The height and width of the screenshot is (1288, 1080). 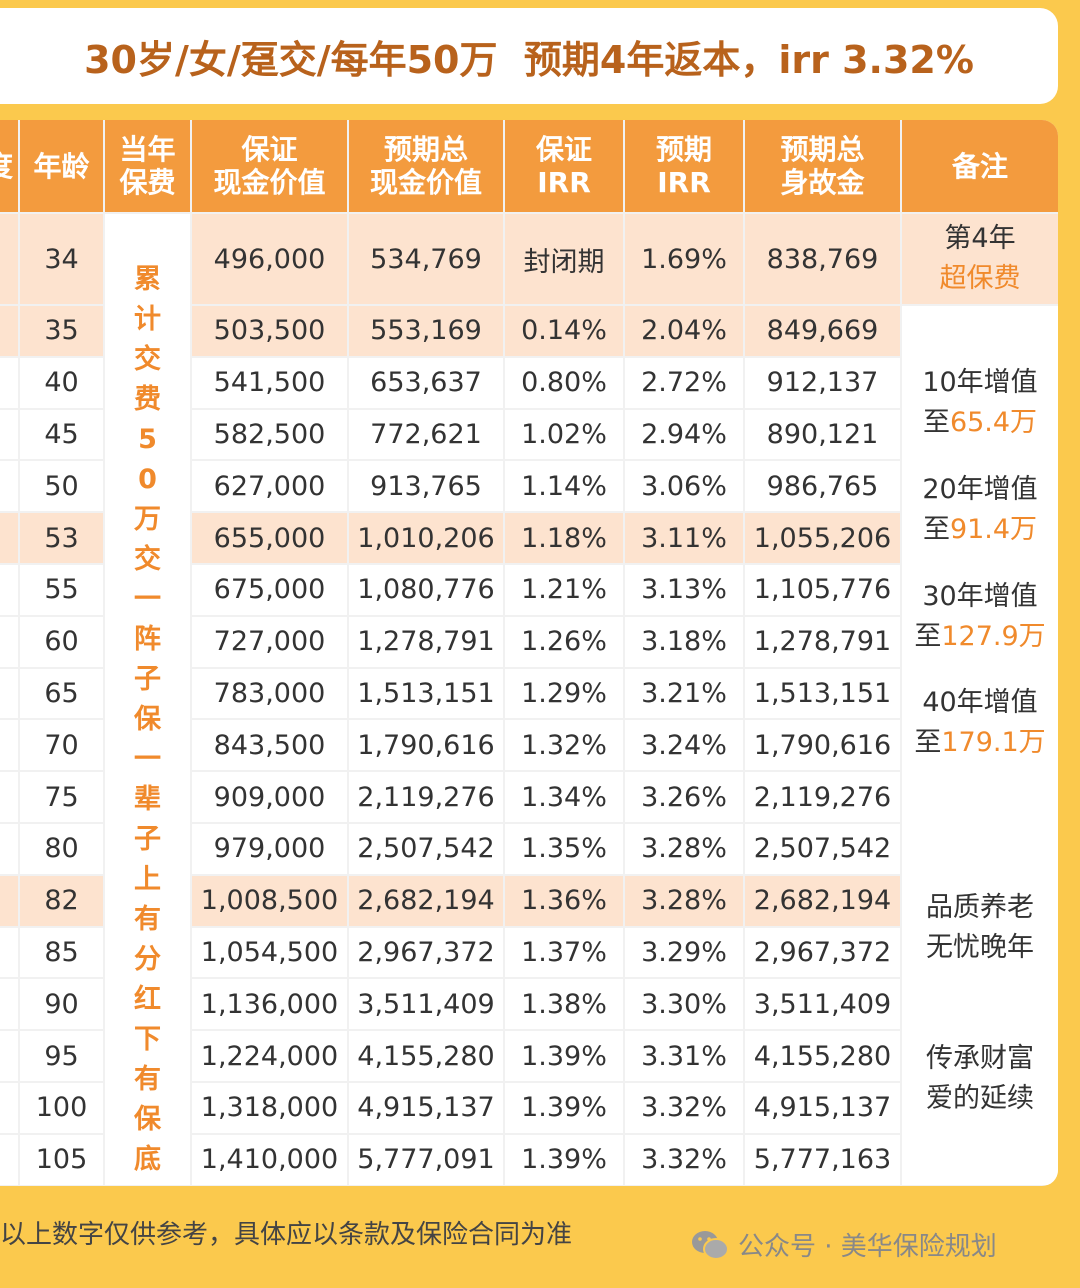 I want to click on note-line: 品质养老, so click(x=980, y=908).